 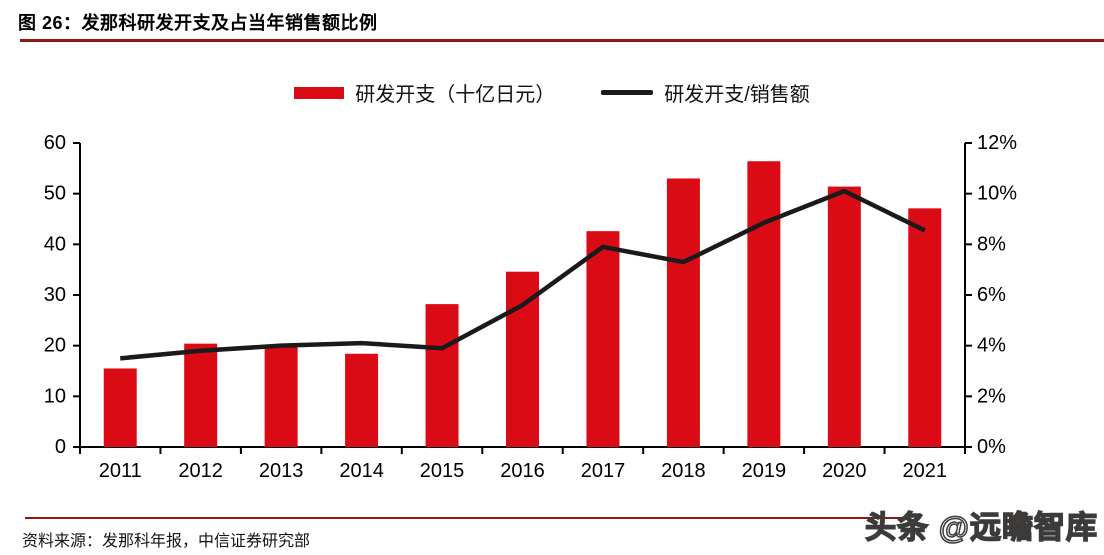 I want to click on bar-2011, so click(x=120, y=407).